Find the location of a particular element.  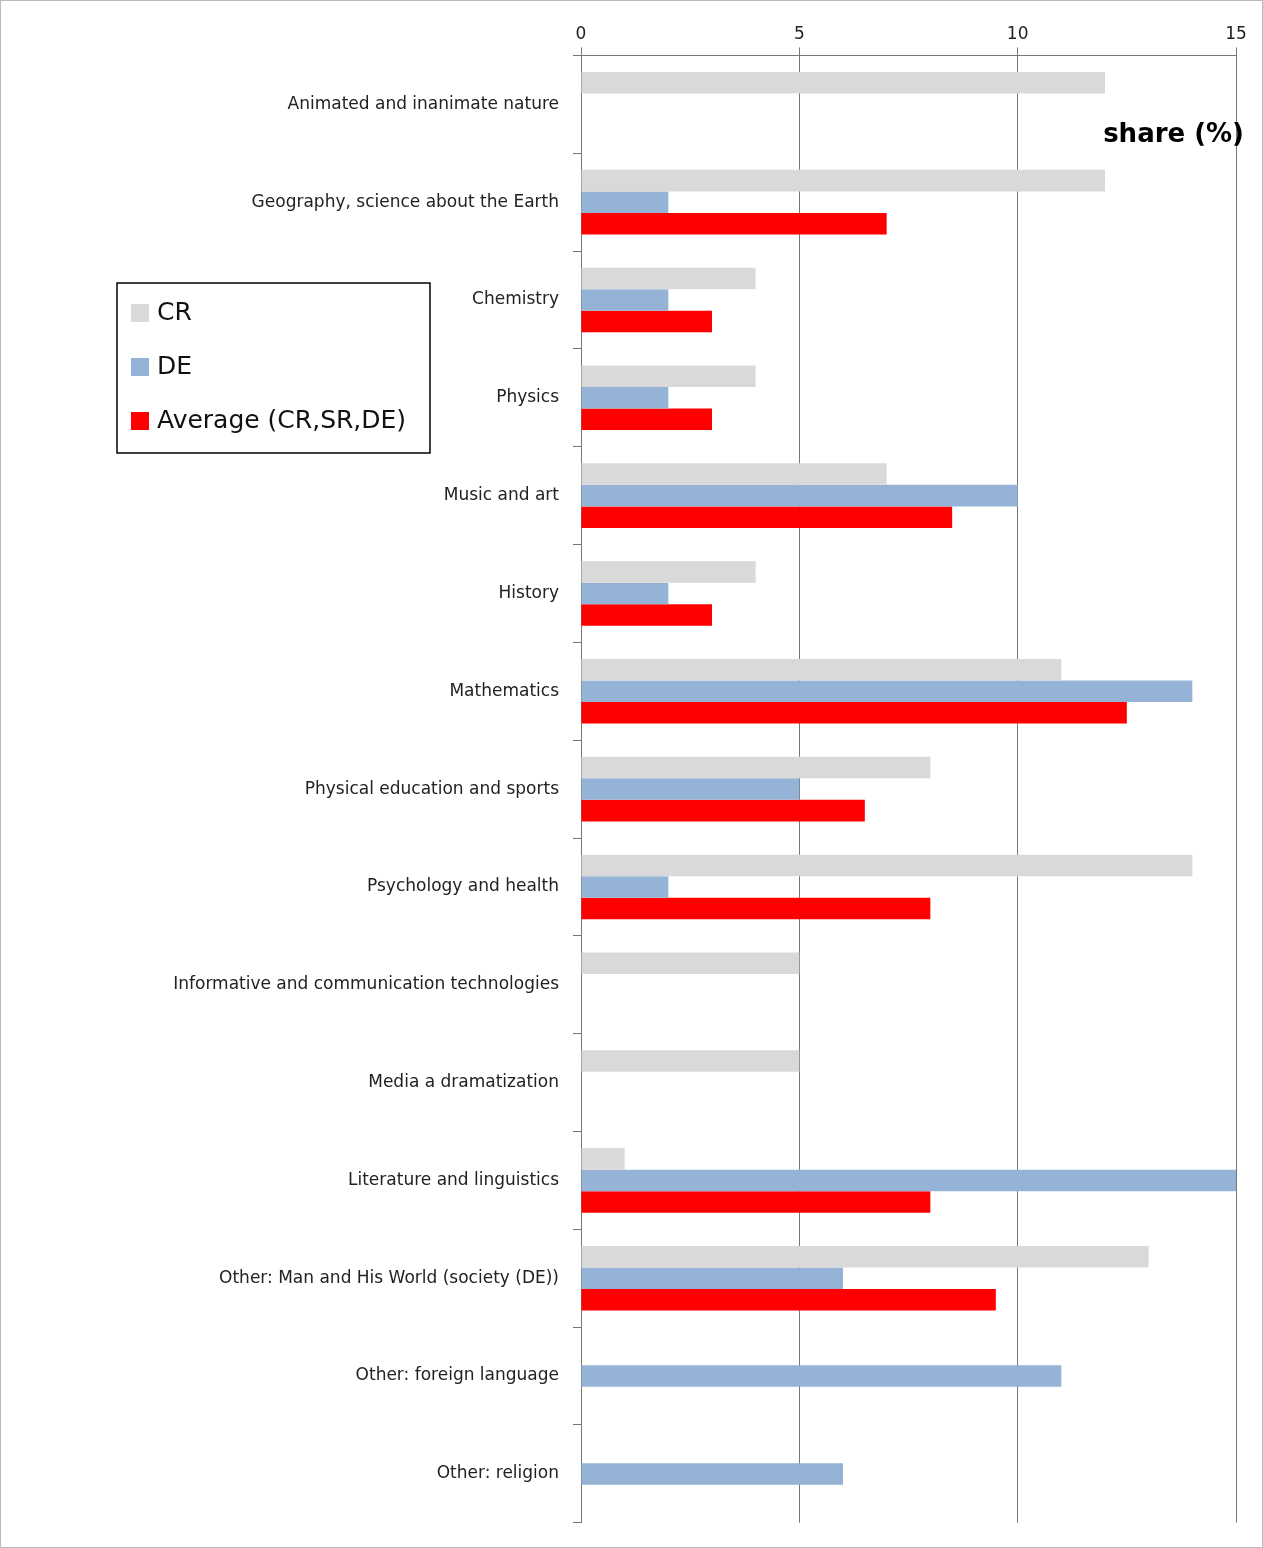

y-tick-label: Animated and inanimate nature is located at coordinates (423, 102).